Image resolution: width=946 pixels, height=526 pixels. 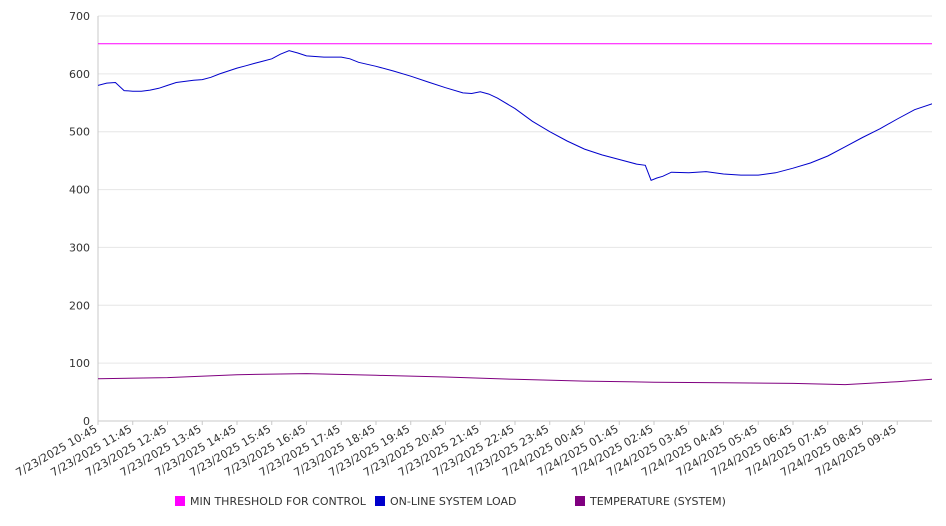 I want to click on y-tick-label: 400, so click(x=79, y=190).